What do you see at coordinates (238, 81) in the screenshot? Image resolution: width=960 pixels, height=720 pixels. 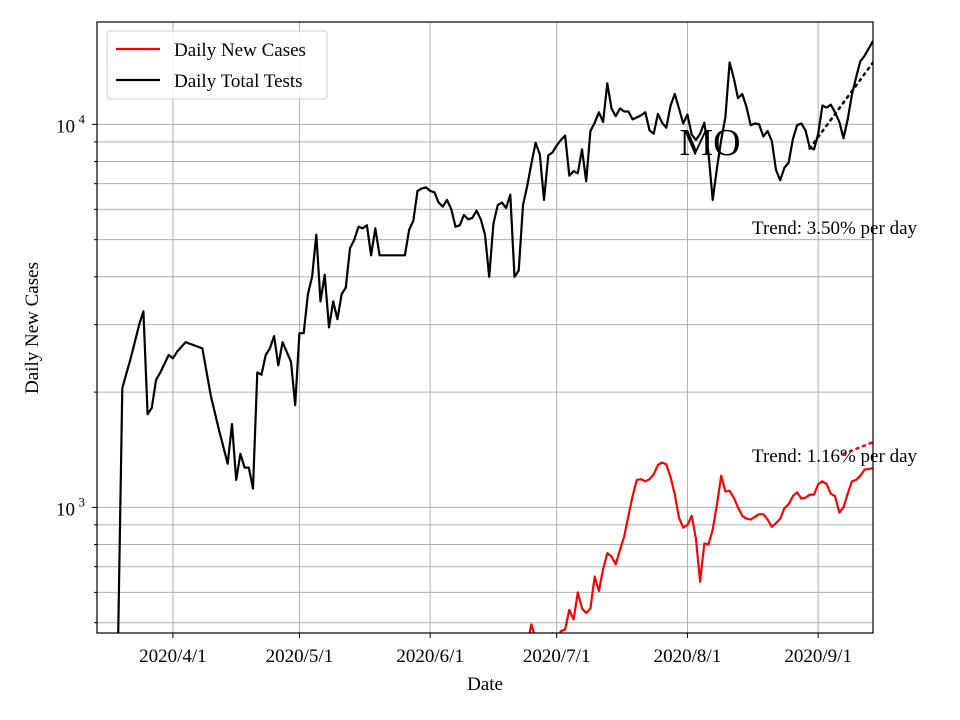 I see `legend-label-tests: Daily Total Tests` at bounding box center [238, 81].